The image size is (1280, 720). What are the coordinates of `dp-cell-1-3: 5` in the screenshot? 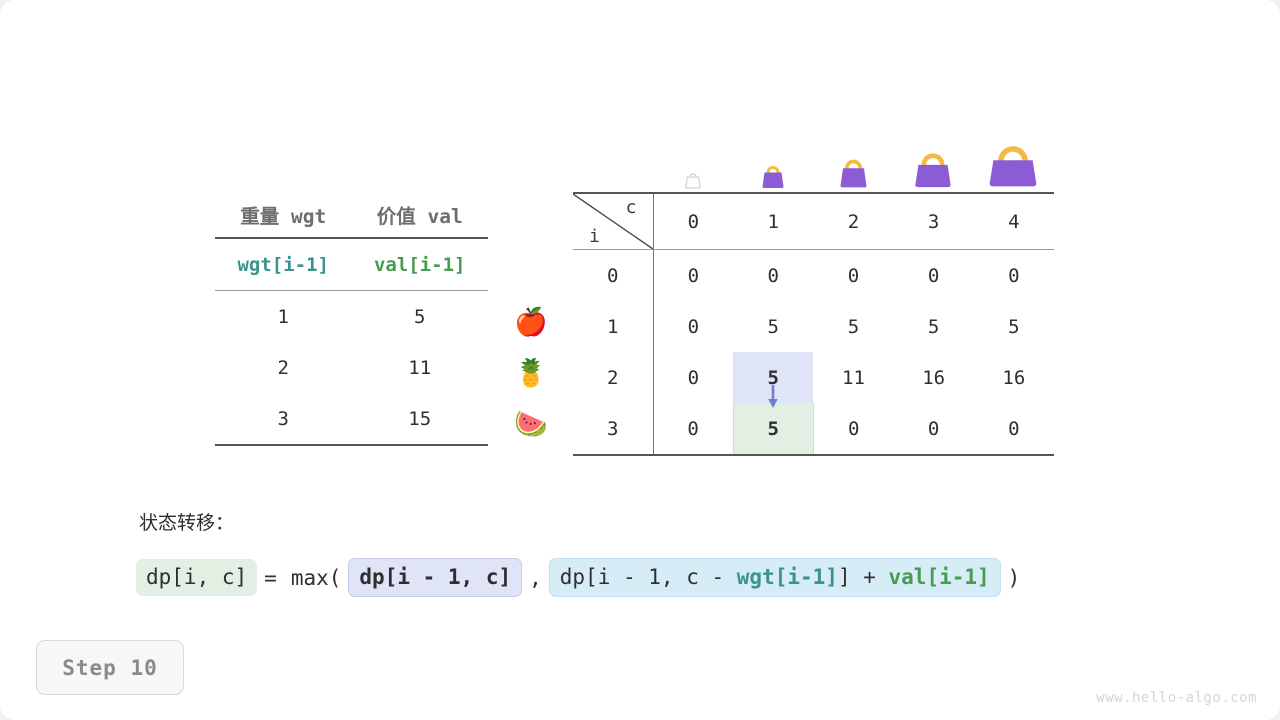 It's located at (933, 326).